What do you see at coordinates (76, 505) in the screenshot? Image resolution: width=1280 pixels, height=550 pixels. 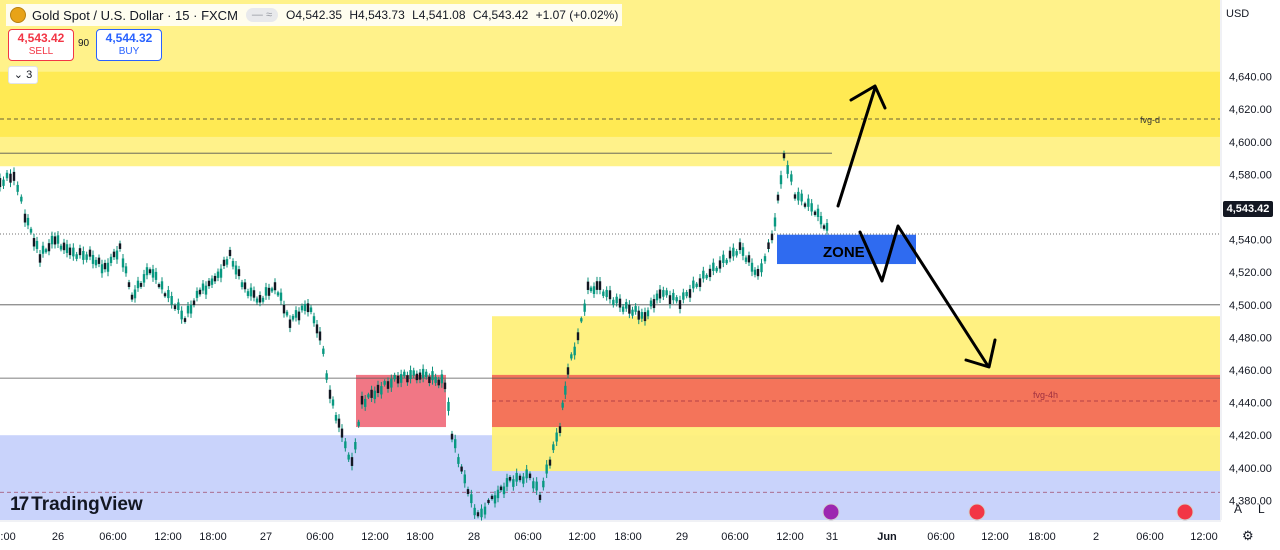 I see `tradingview-logo: 17 TradingView` at bounding box center [76, 505].